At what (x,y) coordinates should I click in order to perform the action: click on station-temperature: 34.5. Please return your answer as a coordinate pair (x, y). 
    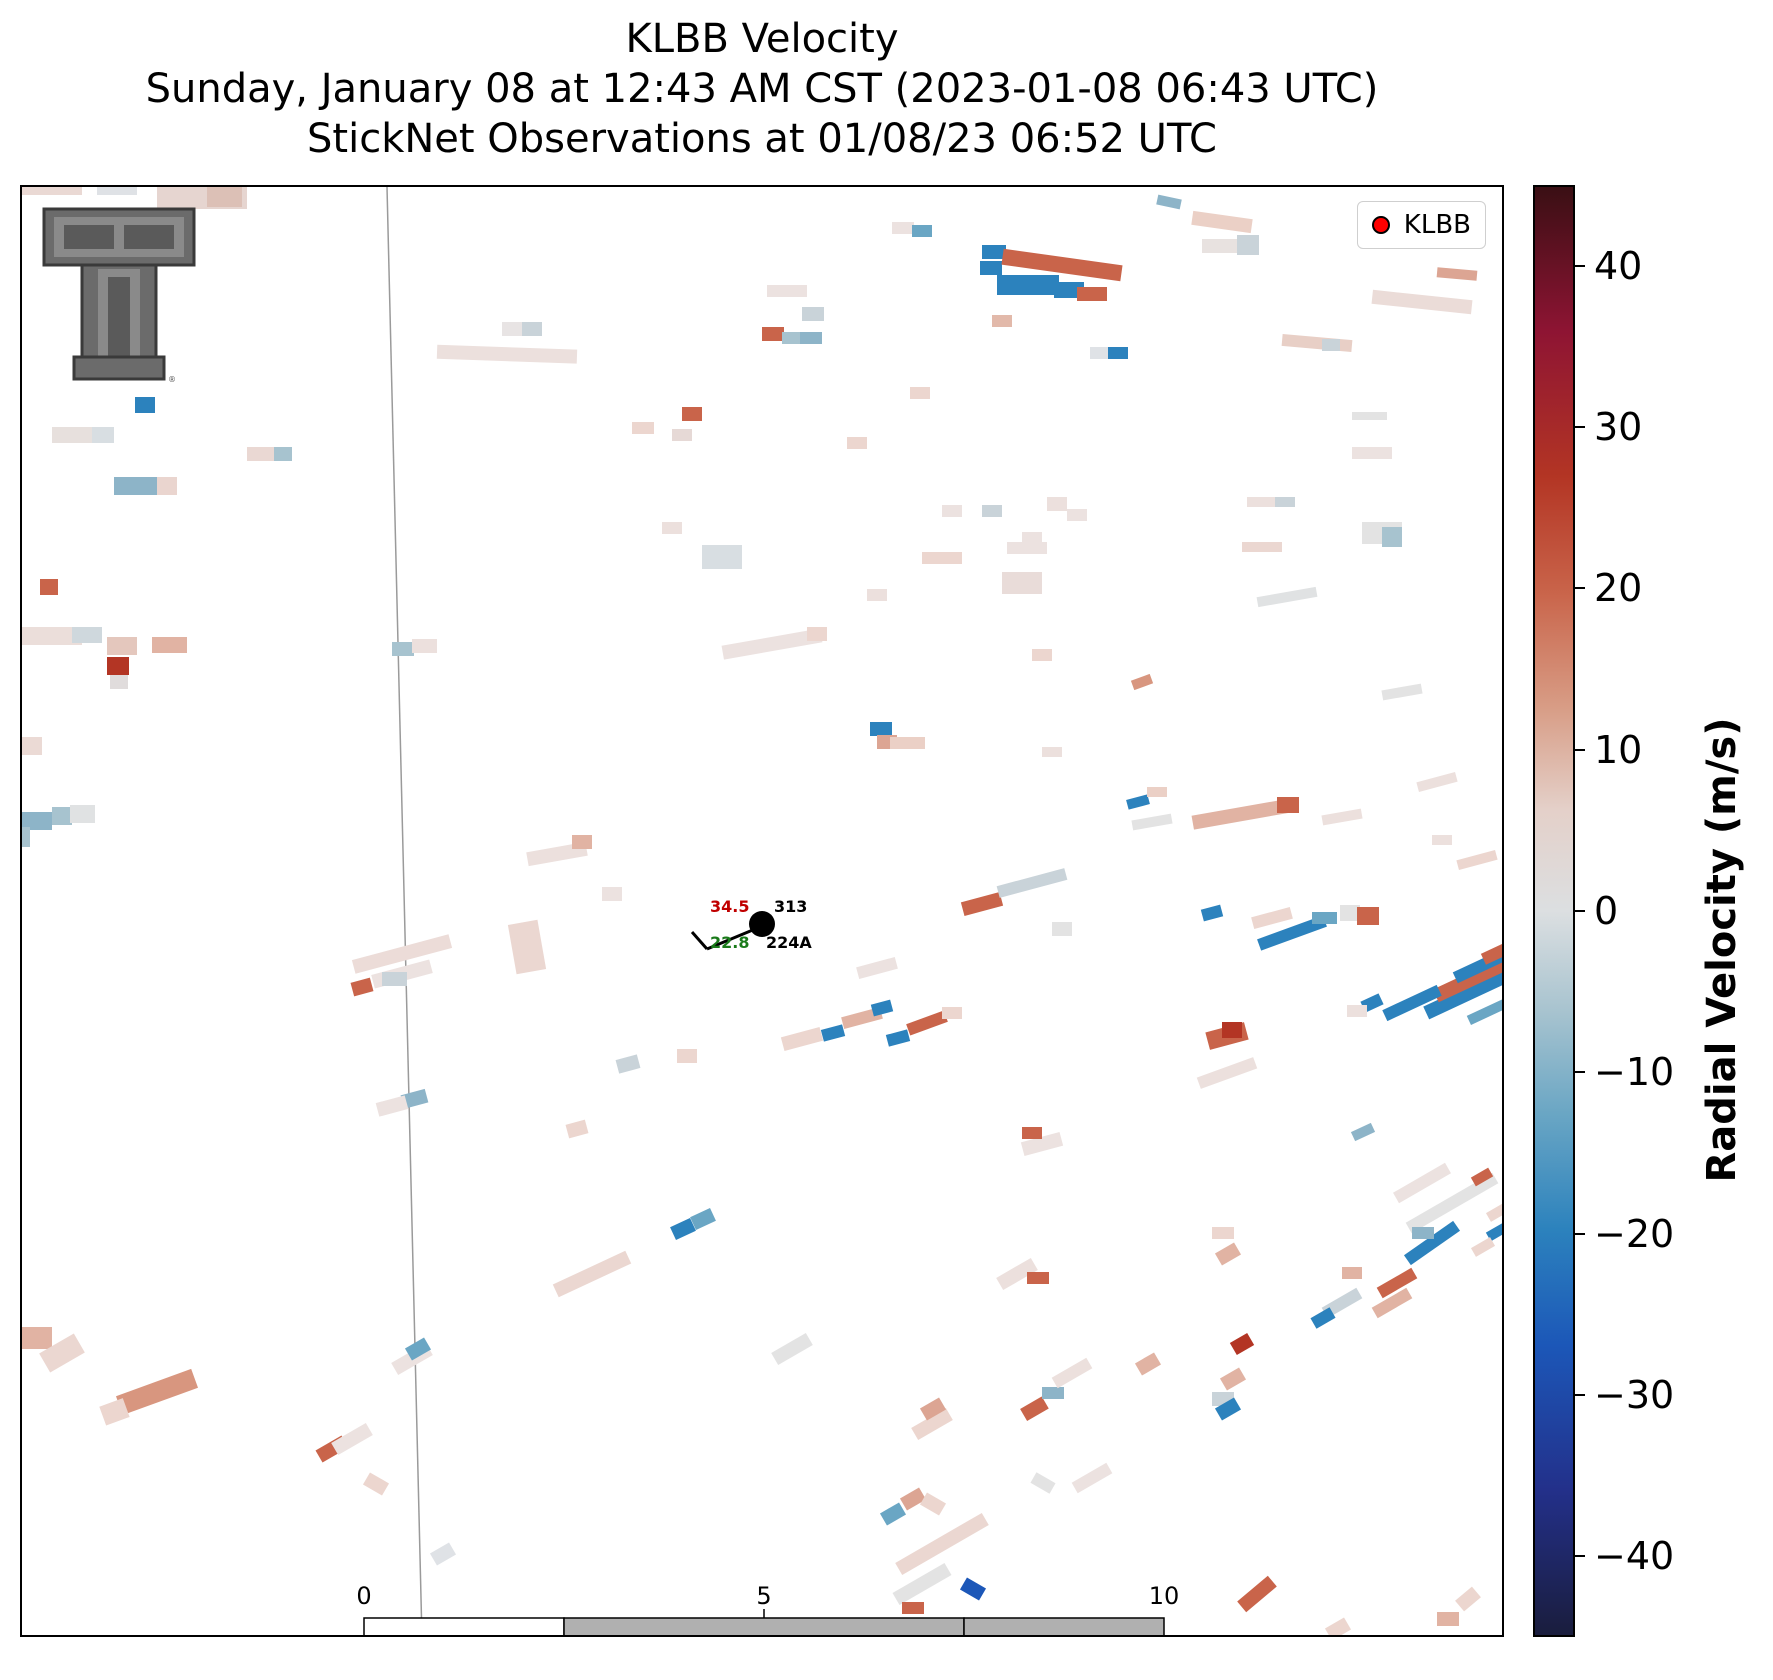
    Looking at the image, I should click on (730, 906).